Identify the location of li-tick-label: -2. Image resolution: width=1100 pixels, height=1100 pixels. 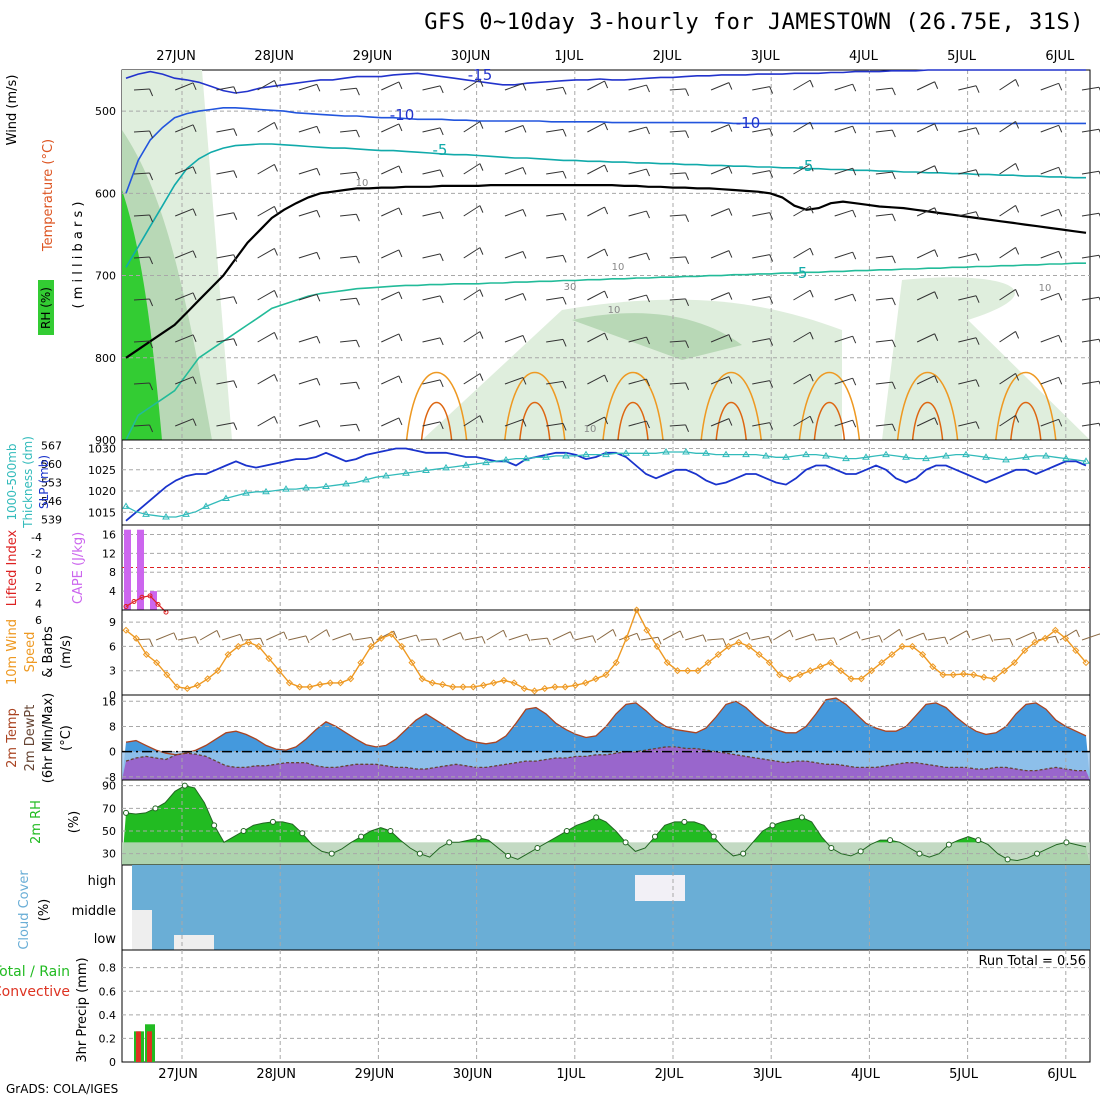
(36, 554).